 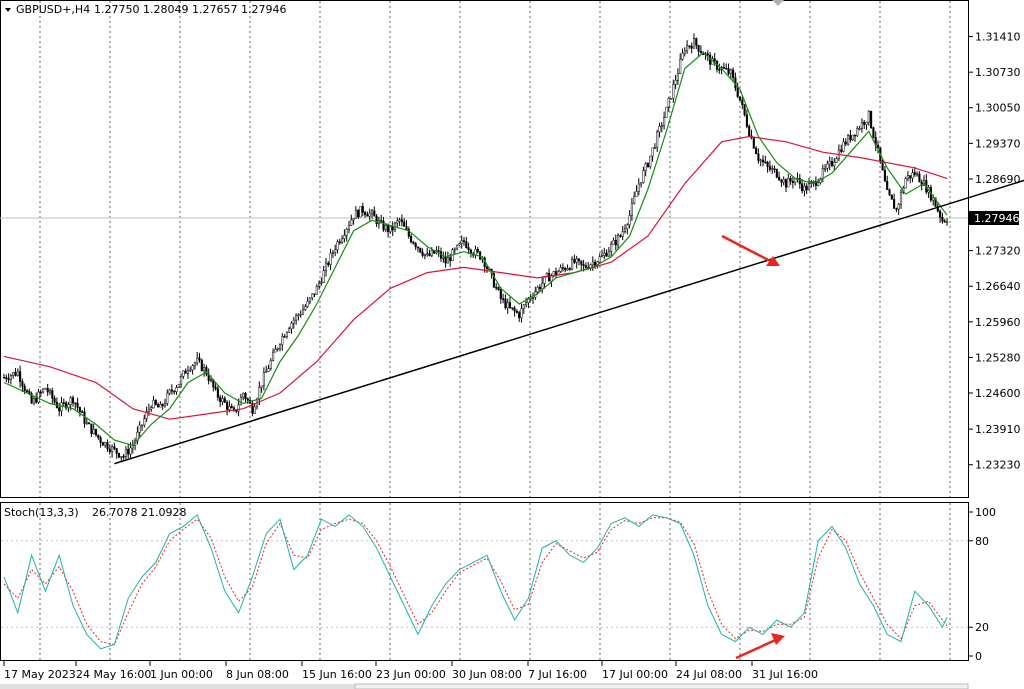 What do you see at coordinates (8, 10) in the screenshot?
I see `dropdown-icon` at bounding box center [8, 10].